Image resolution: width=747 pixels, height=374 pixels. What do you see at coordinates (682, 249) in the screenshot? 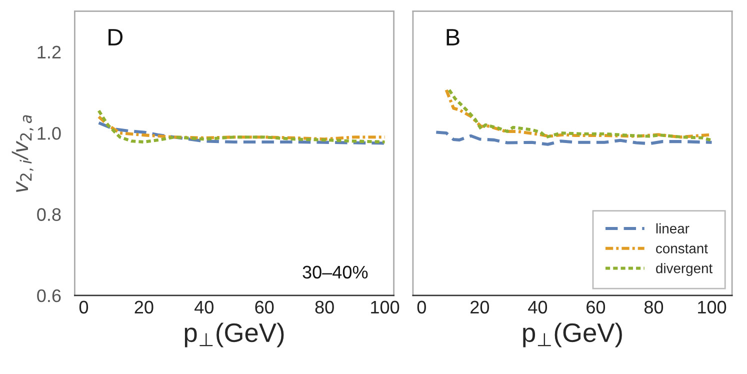
I see `legend-label: constant` at bounding box center [682, 249].